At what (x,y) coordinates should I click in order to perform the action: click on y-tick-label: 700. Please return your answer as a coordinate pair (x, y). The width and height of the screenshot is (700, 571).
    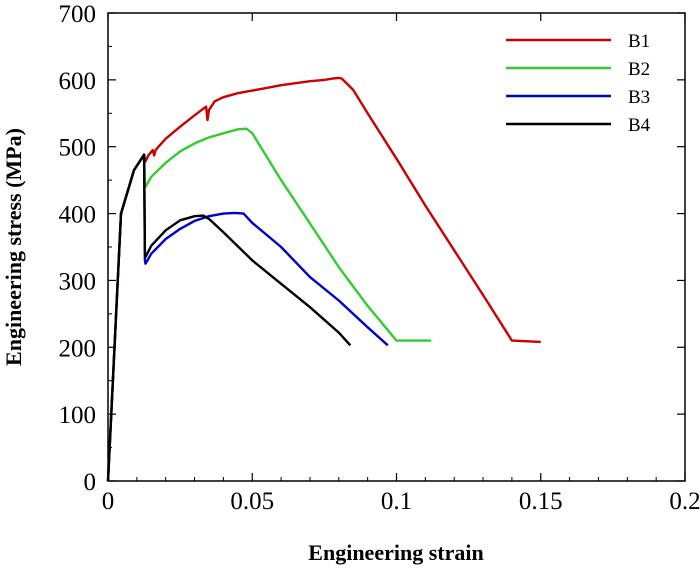
    Looking at the image, I should click on (78, 14).